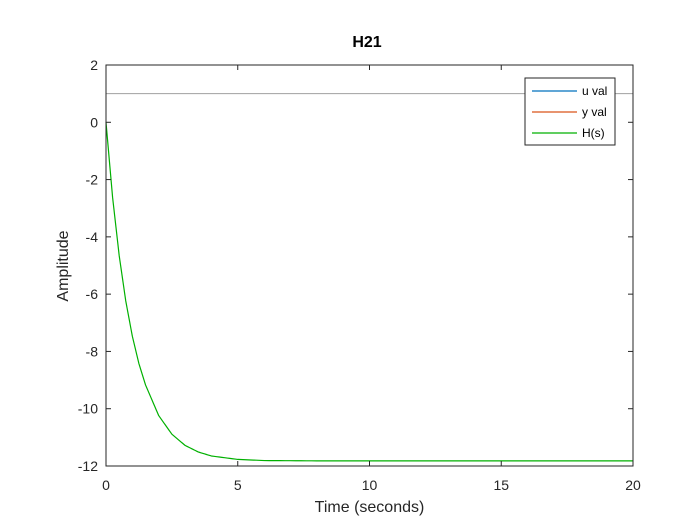  What do you see at coordinates (94, 65) in the screenshot?
I see `y-tick-label: 2` at bounding box center [94, 65].